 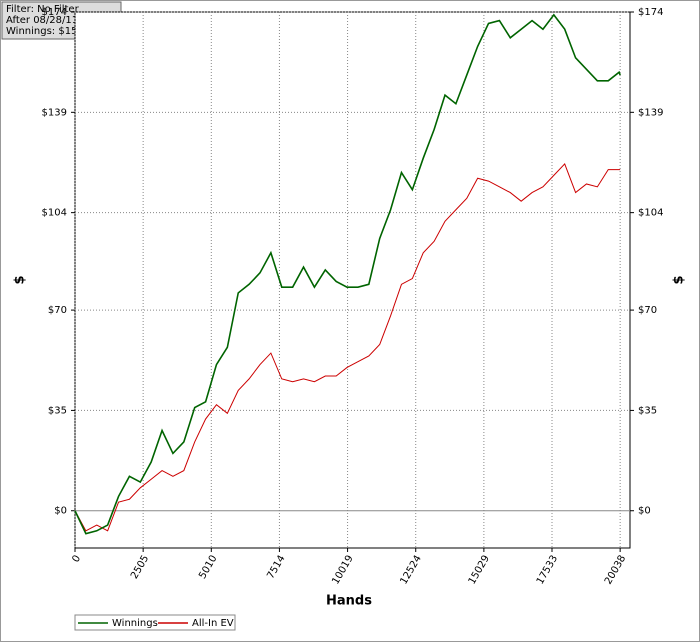 What do you see at coordinates (20, 279) in the screenshot?
I see `y-axis-label: $` at bounding box center [20, 279].